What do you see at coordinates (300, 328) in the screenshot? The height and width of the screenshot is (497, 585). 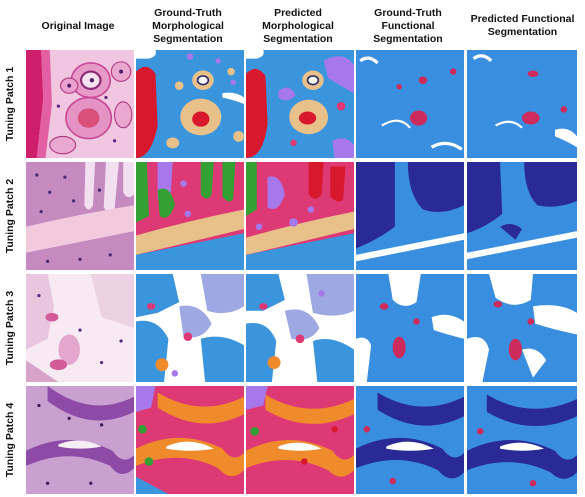 I see `patch-3-predicted-morphological` at bounding box center [300, 328].